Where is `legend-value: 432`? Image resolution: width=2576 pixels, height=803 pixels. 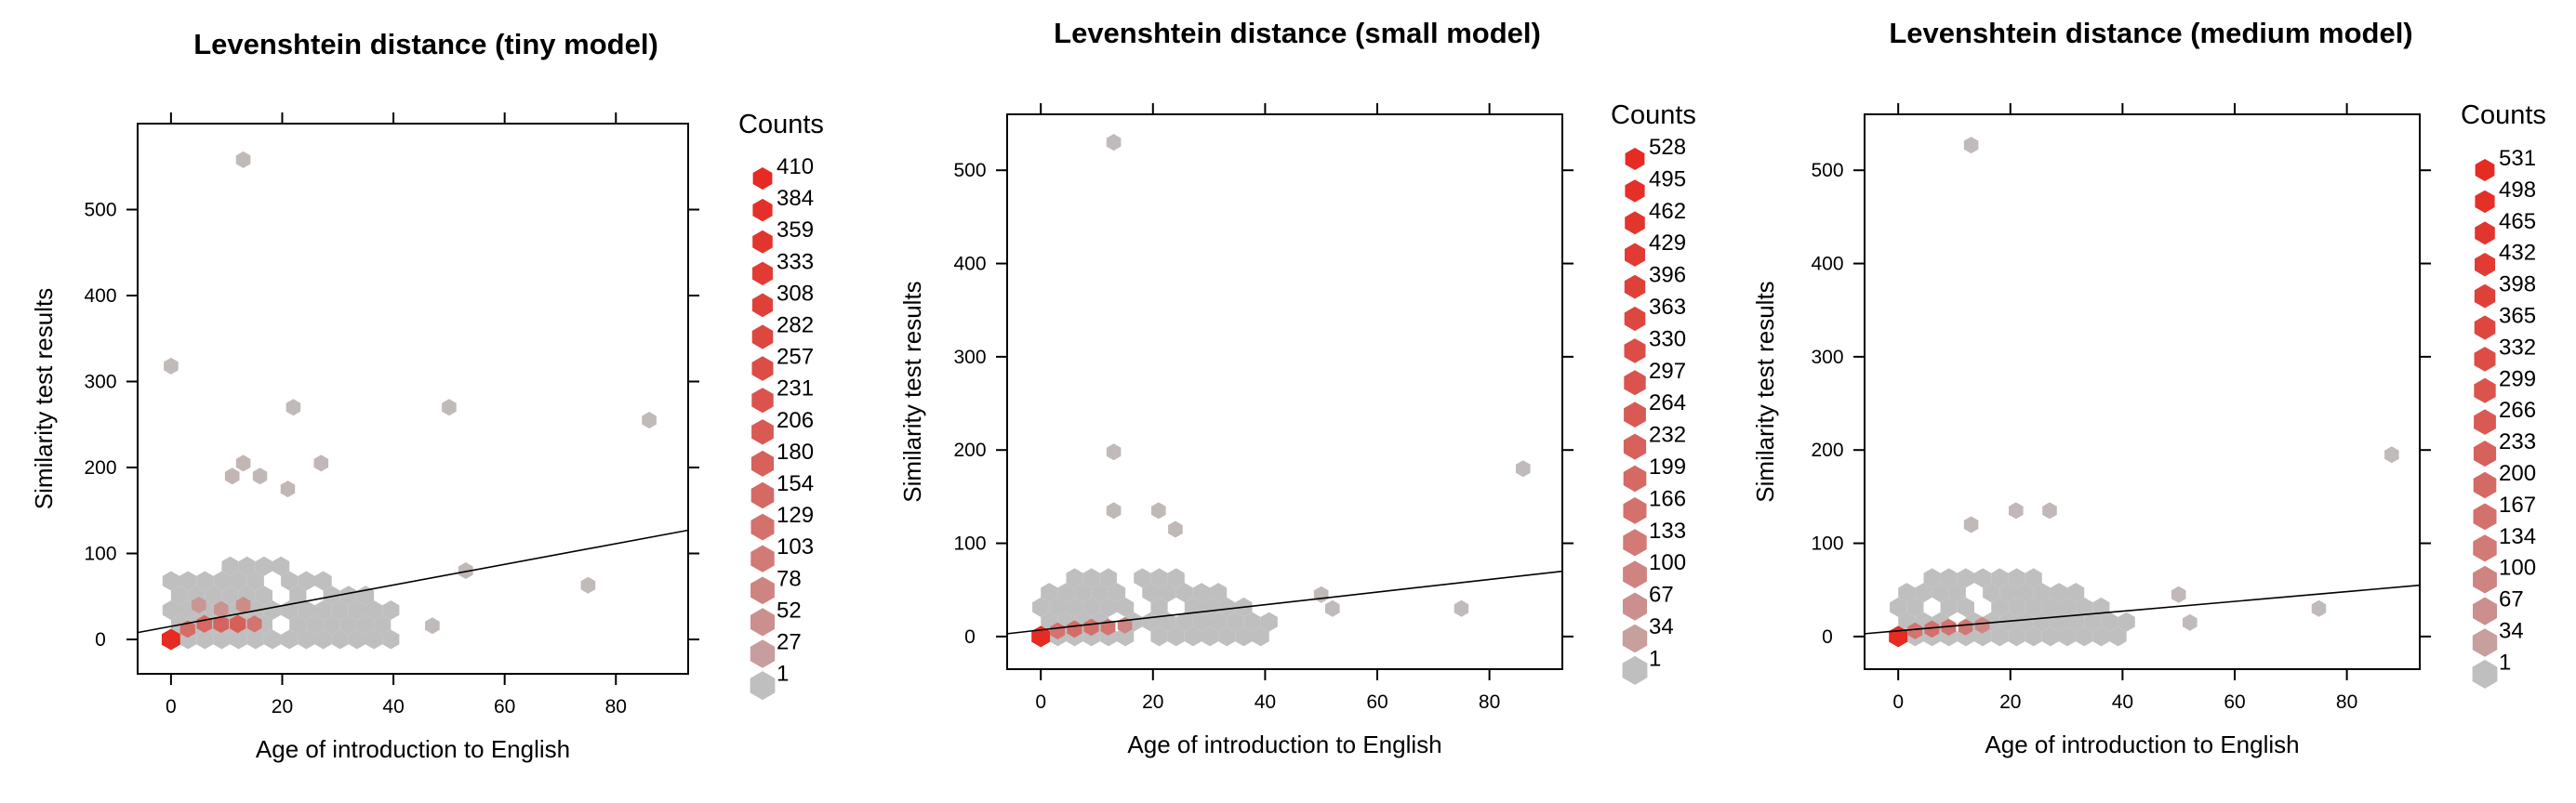
legend-value: 432 is located at coordinates (2517, 254).